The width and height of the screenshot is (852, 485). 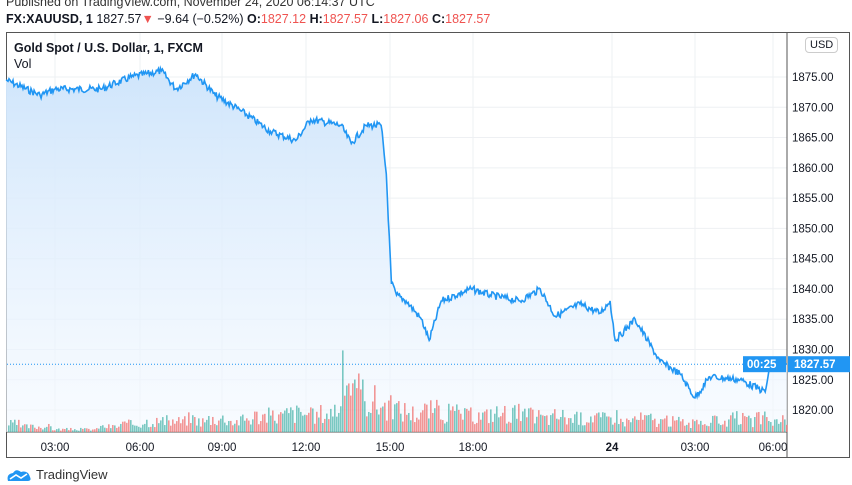 What do you see at coordinates (254, 19) in the screenshot?
I see `open-label: O:` at bounding box center [254, 19].